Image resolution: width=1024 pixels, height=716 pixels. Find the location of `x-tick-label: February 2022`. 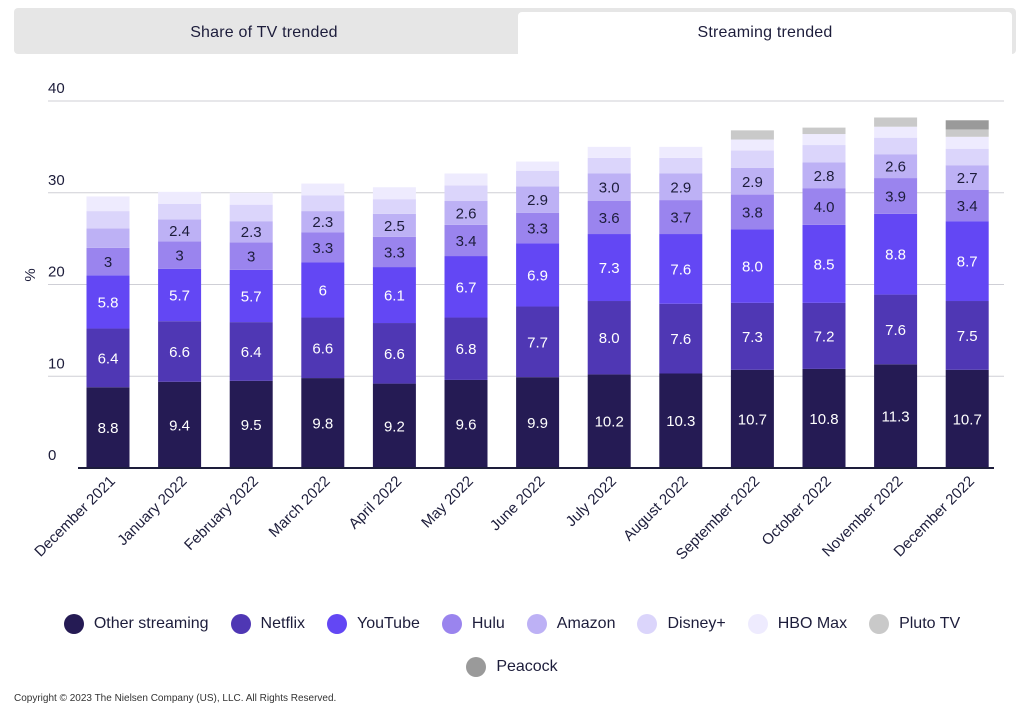

x-tick-label: February 2022 is located at coordinates (221, 513).